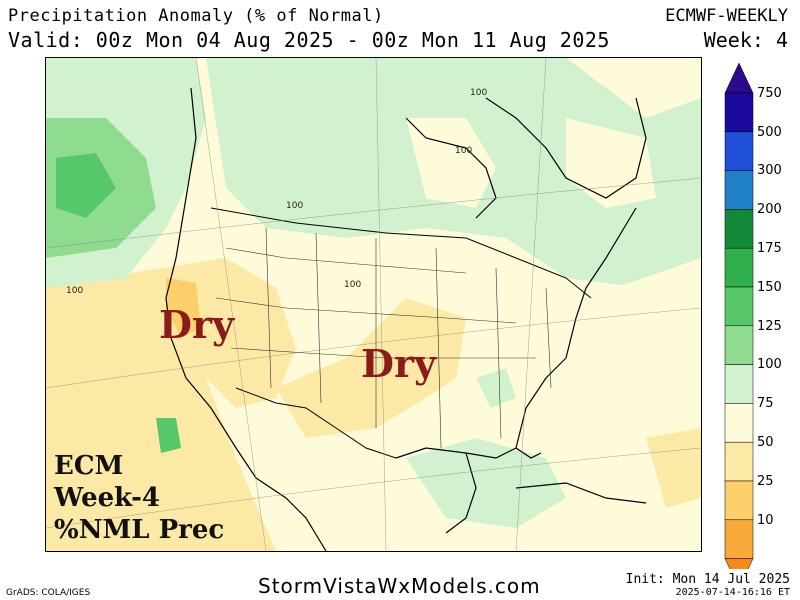  Describe the element at coordinates (769, 171) in the screenshot. I see `colorbar-label: 300` at that location.